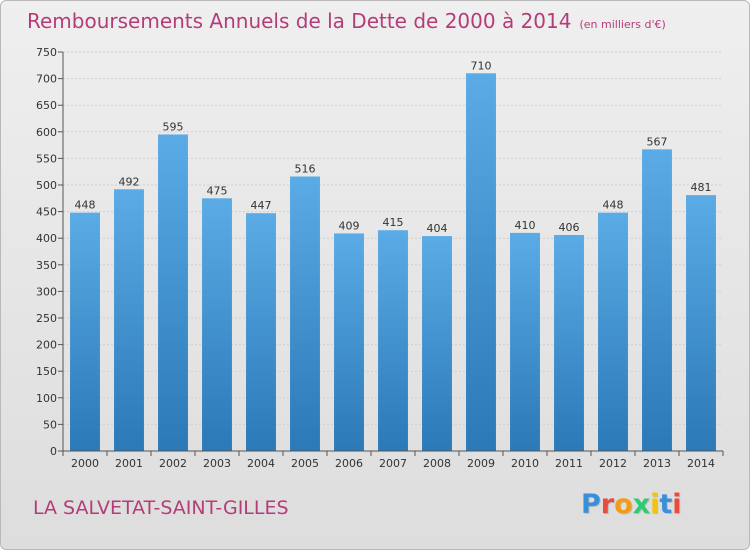 The width and height of the screenshot is (750, 550). I want to click on x-tick-label: 2005, so click(305, 463).